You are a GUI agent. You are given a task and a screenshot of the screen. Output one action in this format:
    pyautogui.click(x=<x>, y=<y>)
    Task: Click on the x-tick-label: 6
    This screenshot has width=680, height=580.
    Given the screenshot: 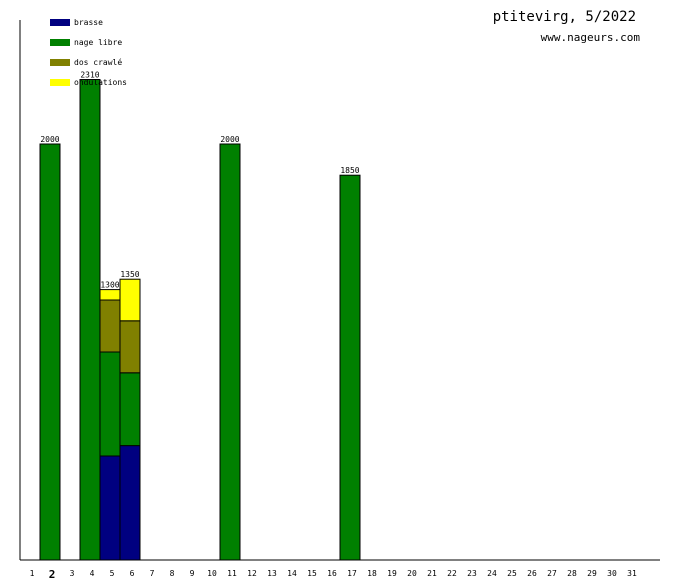 What is the action you would take?
    pyautogui.click(x=132, y=573)
    